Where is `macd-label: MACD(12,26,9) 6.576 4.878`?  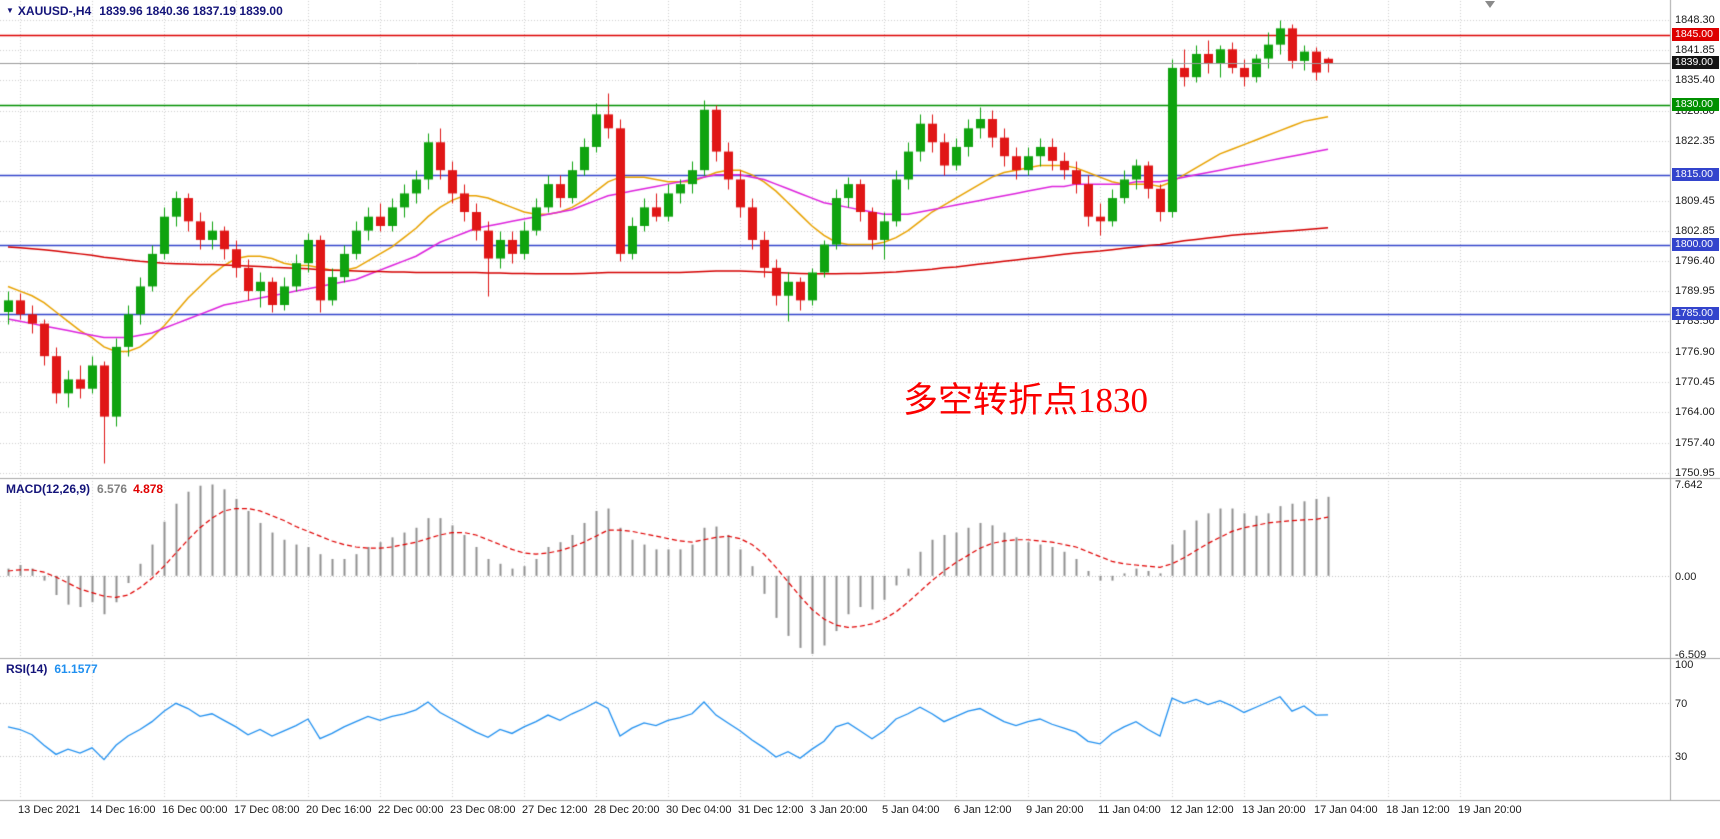
macd-label: MACD(12,26,9) 6.576 4.878 is located at coordinates (84, 489).